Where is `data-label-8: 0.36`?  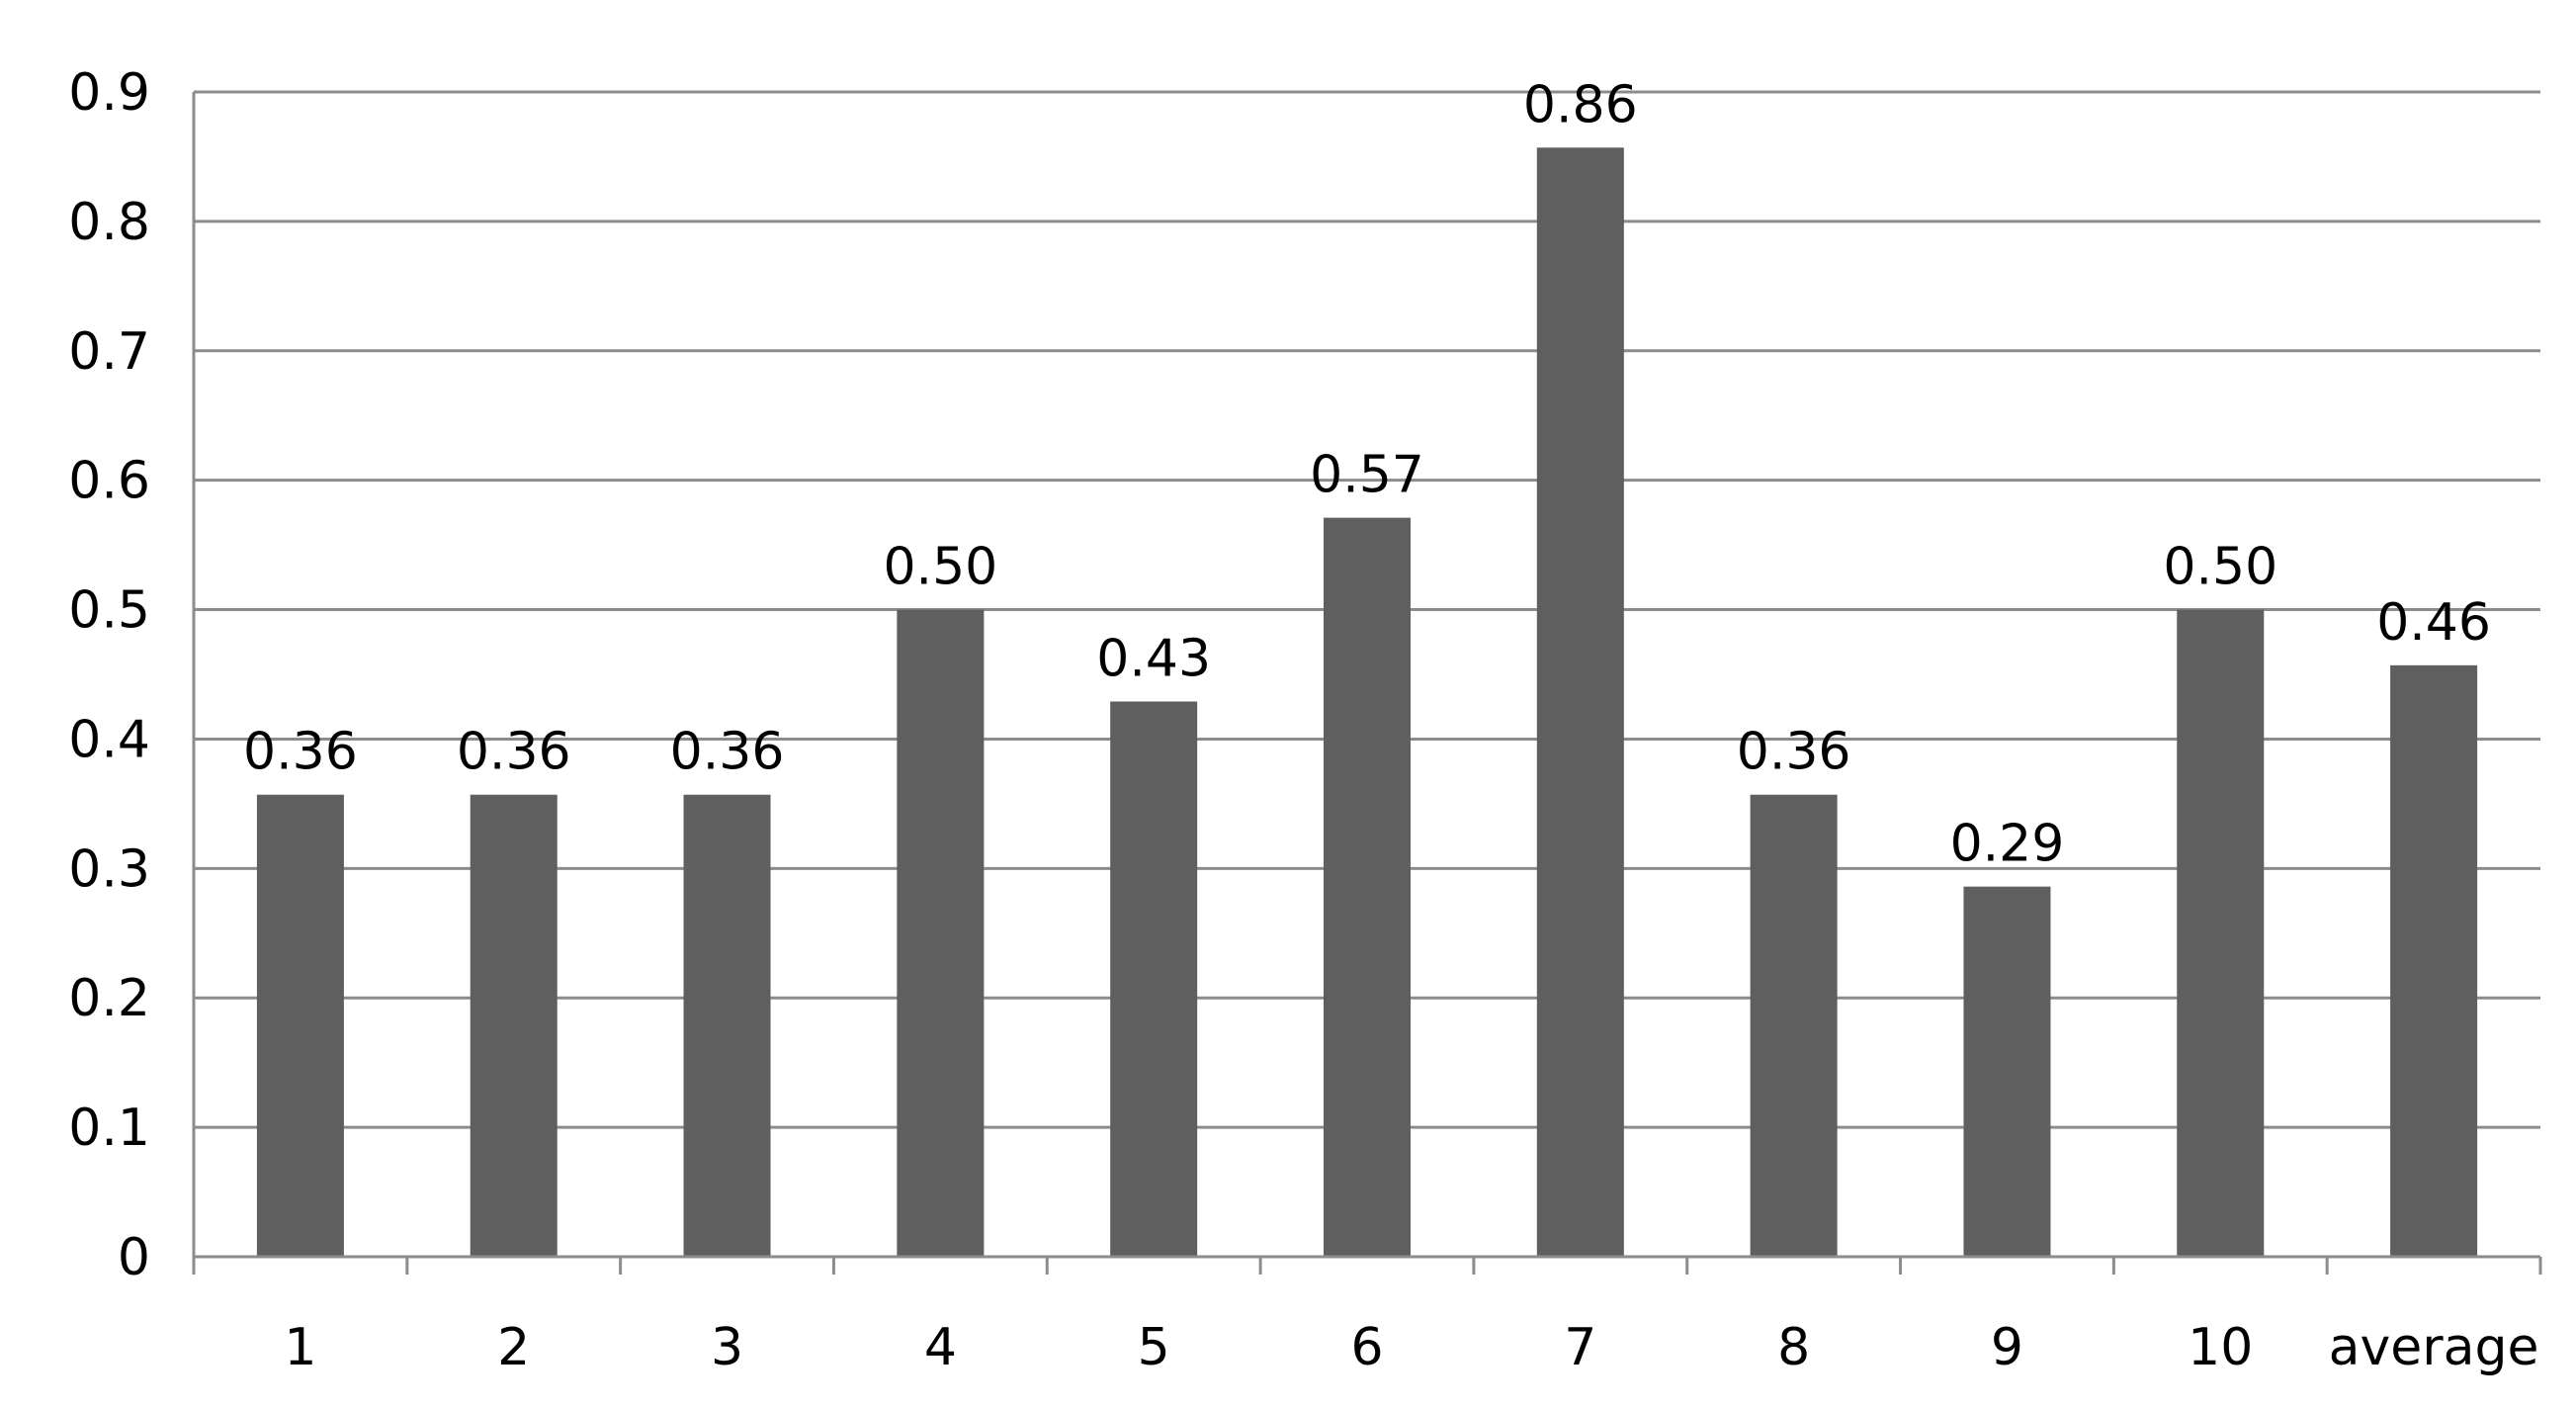 data-label-8: 0.36 is located at coordinates (1794, 753).